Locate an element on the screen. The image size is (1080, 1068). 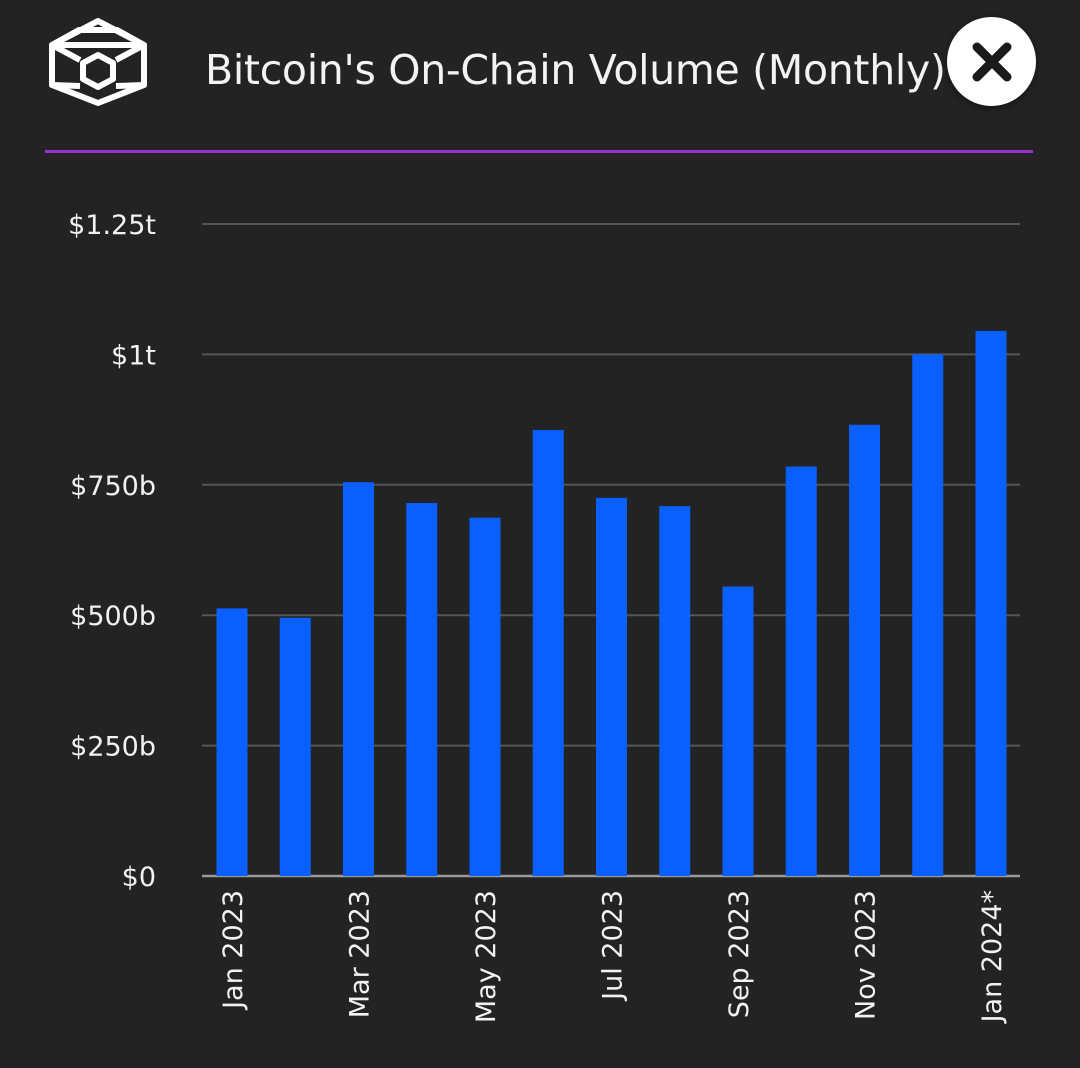
bar-aug-2023 is located at coordinates (675, 691).